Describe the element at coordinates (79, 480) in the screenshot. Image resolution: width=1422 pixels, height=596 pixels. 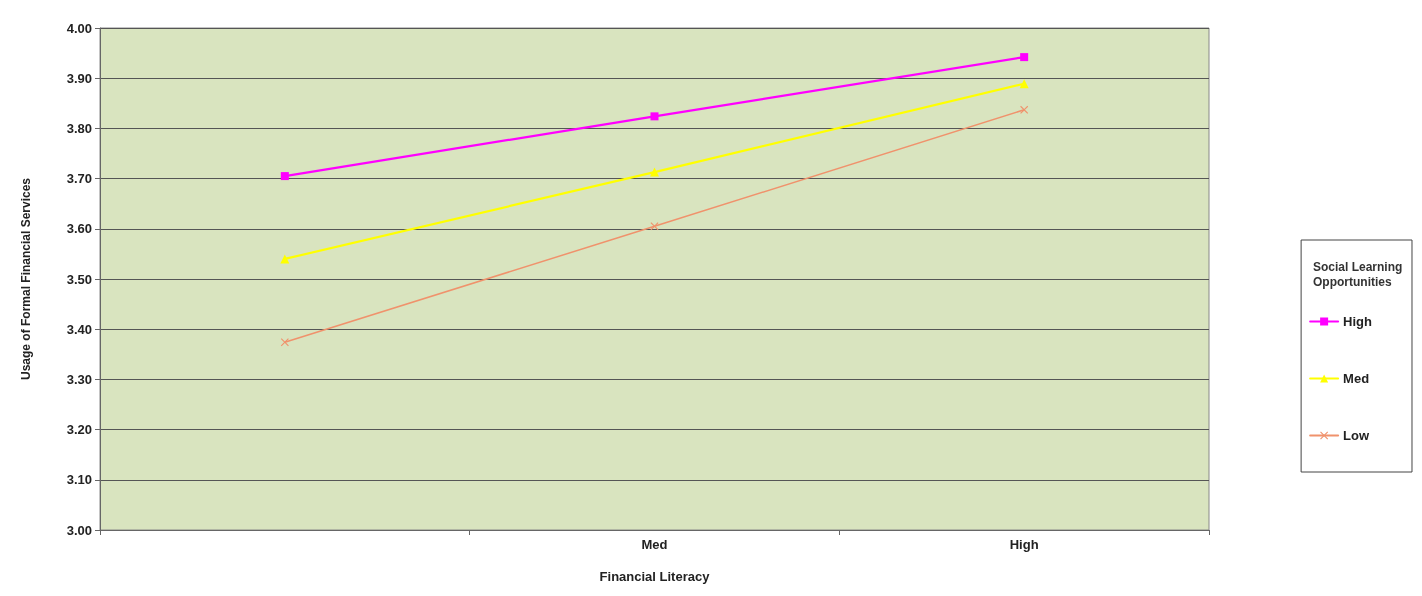
I see `y-tick-label: 3.10` at that location.